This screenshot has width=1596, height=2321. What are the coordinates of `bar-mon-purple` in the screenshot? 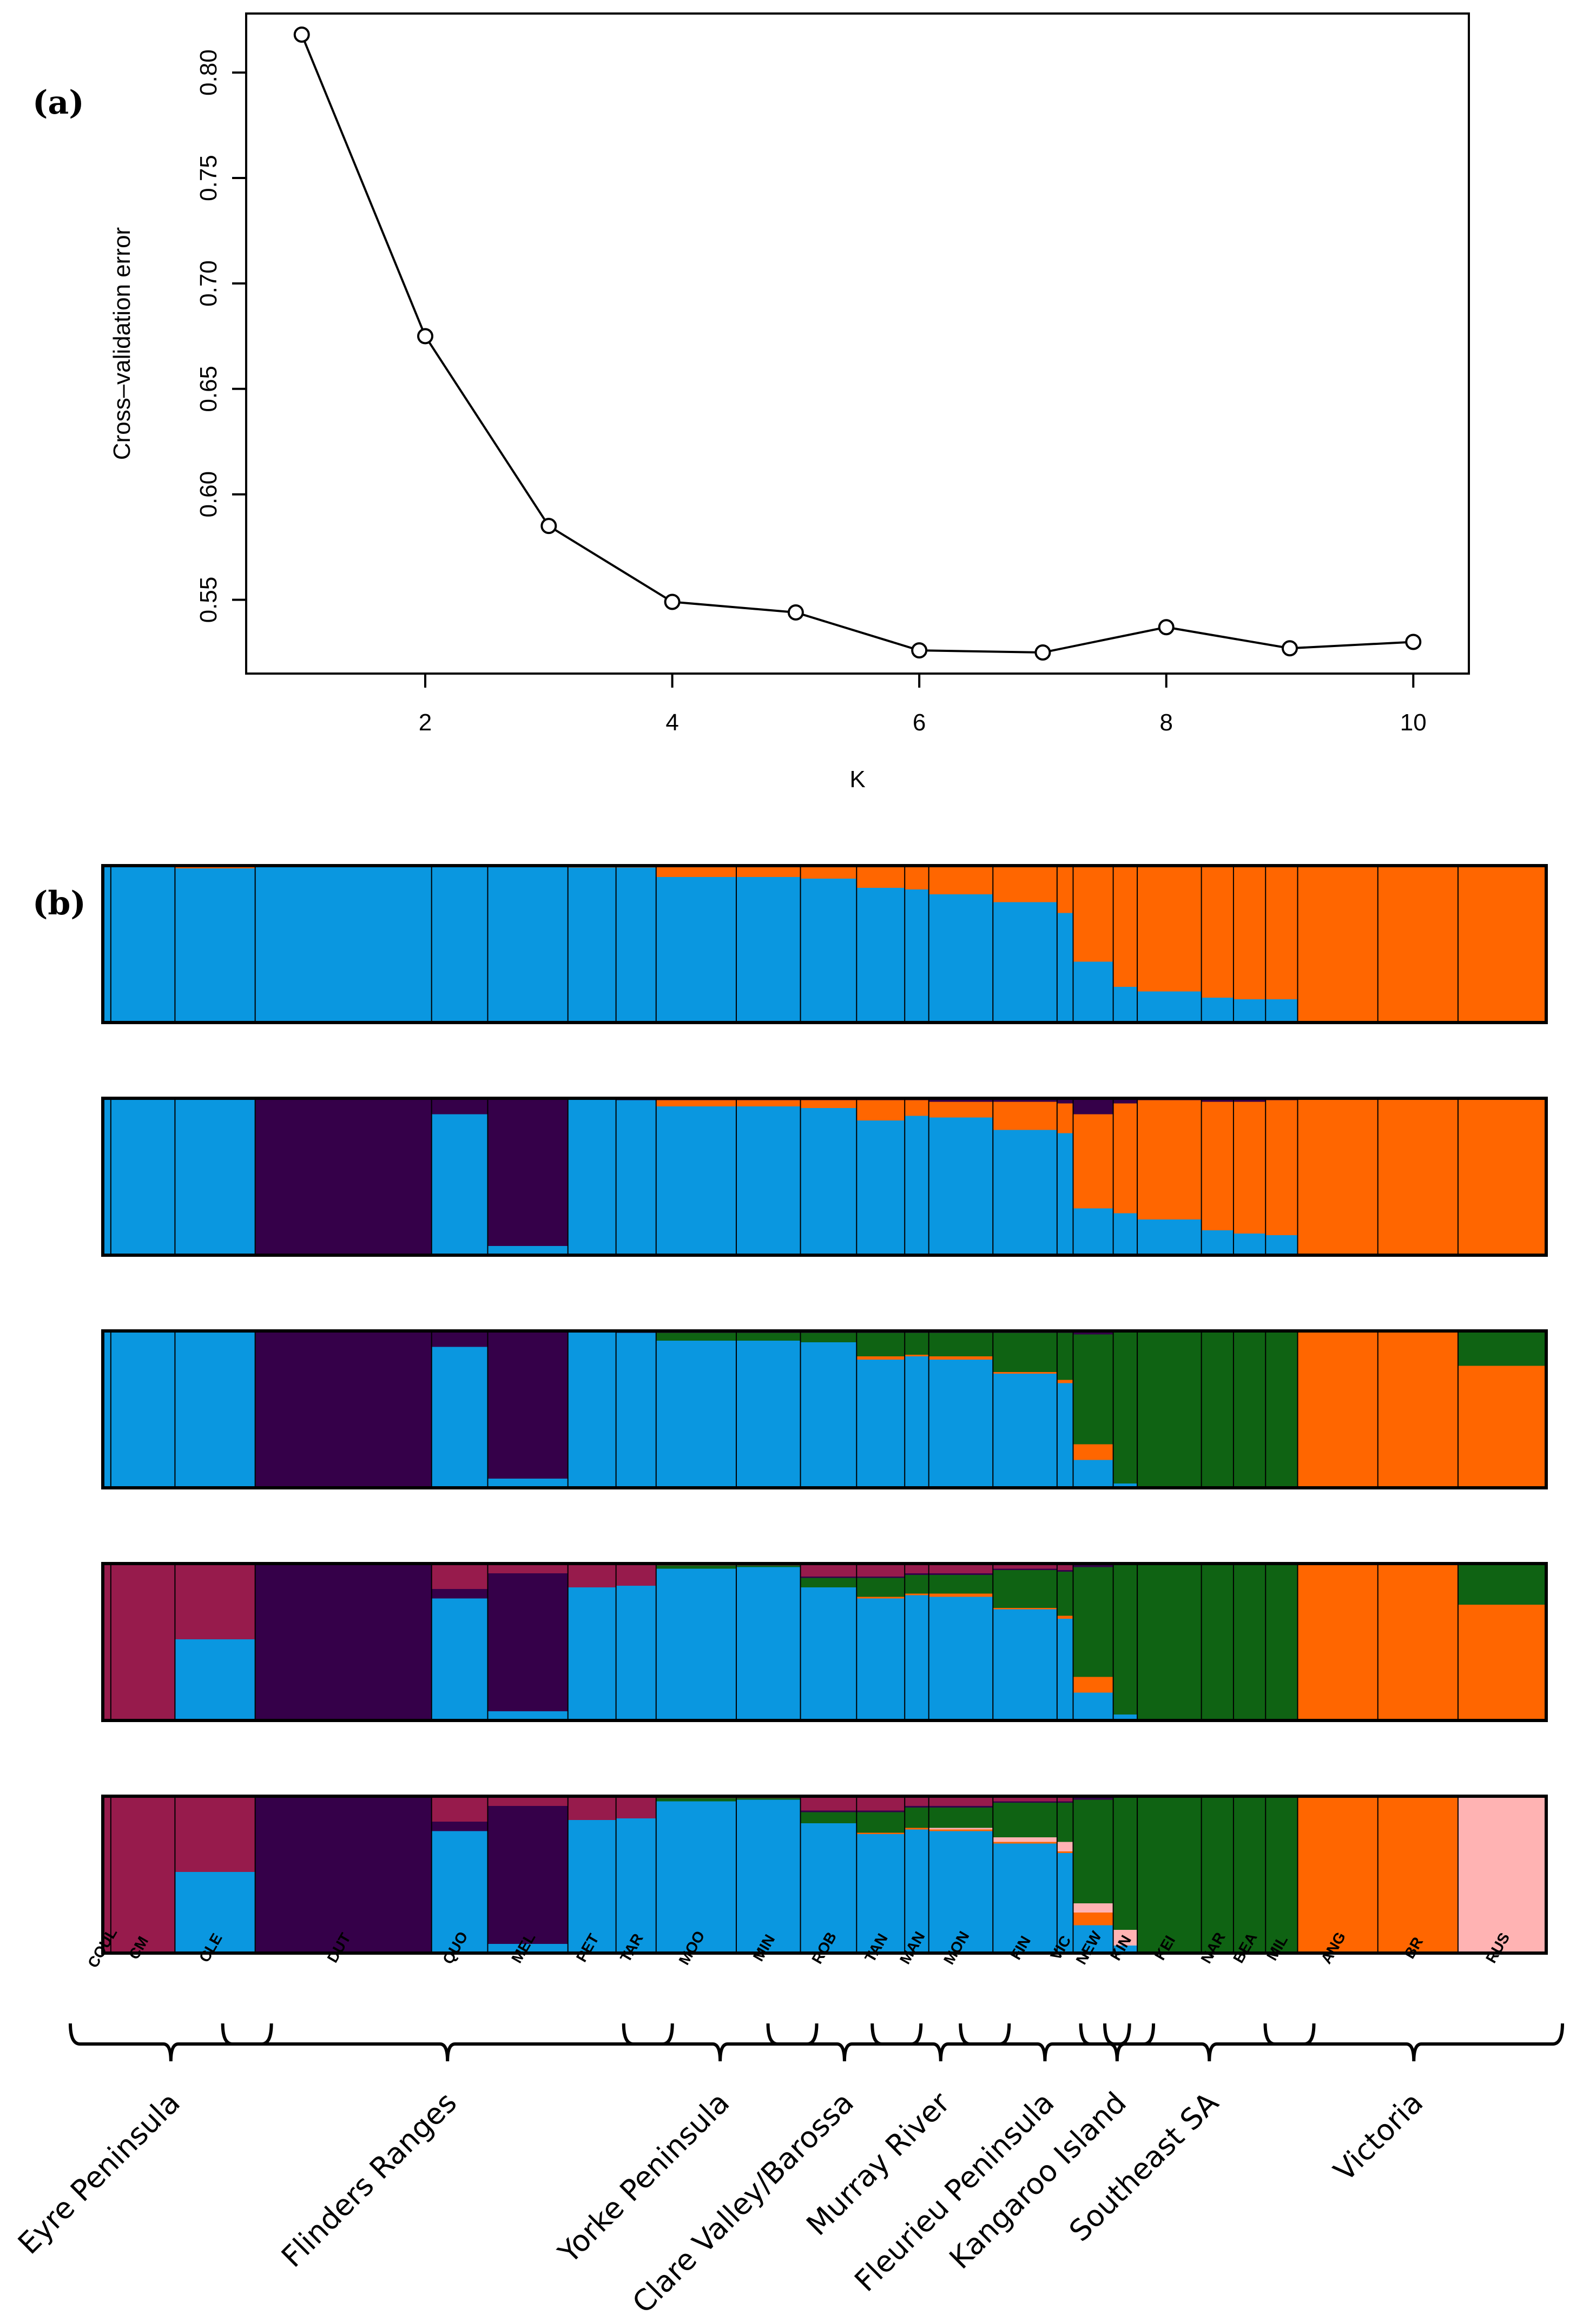 It's located at (960, 1100).